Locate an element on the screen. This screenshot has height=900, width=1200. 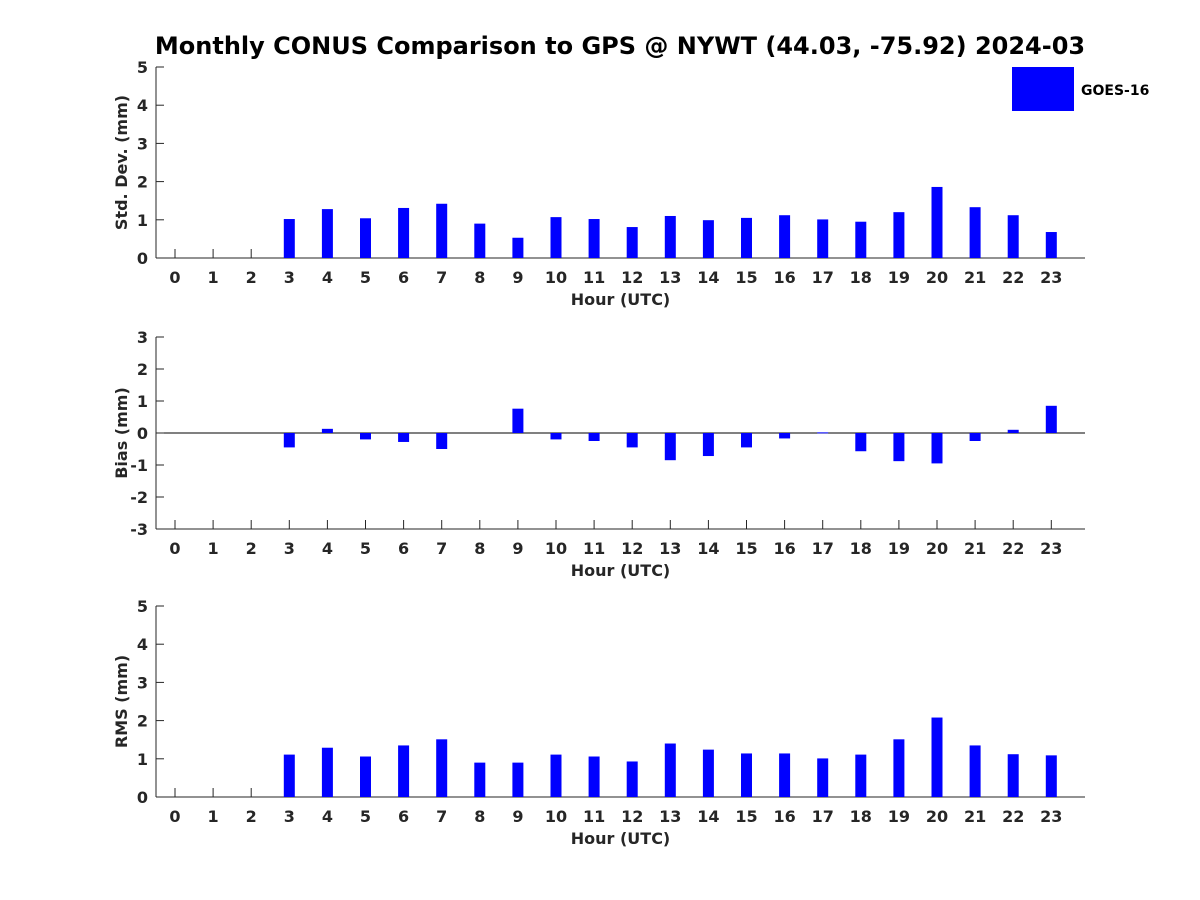
y-axis-label: Bias (mm) is located at coordinates (121, 433).